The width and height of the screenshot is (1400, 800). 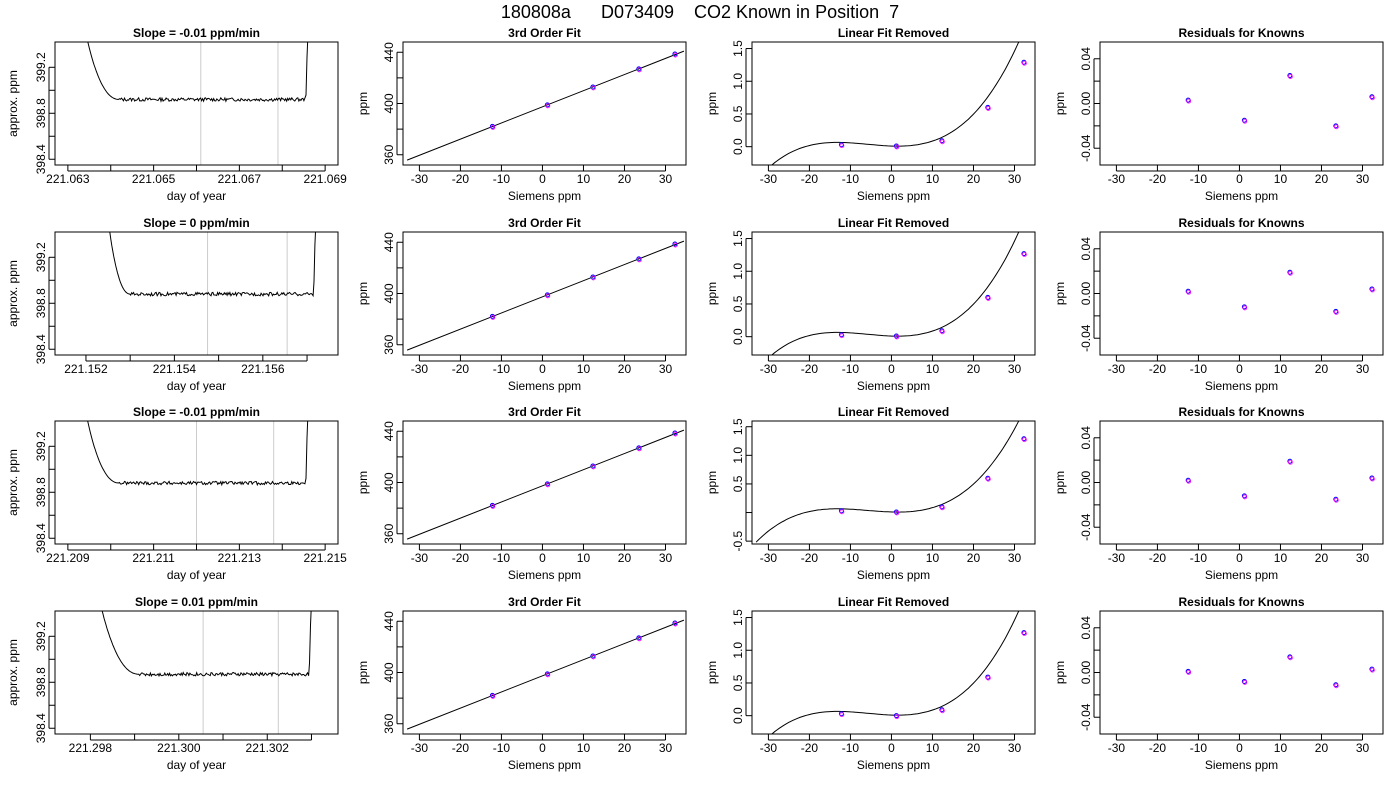 I want to click on y-tick-label: 360, so click(x=389, y=723).